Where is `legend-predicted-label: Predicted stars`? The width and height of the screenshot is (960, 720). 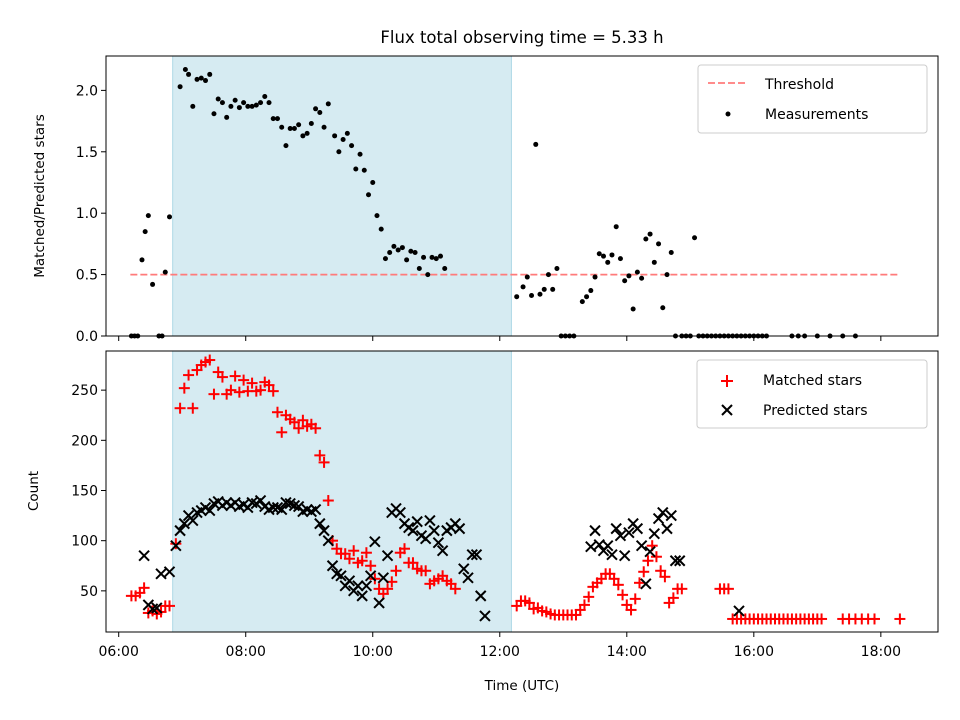
legend-predicted-label: Predicted stars is located at coordinates (815, 411).